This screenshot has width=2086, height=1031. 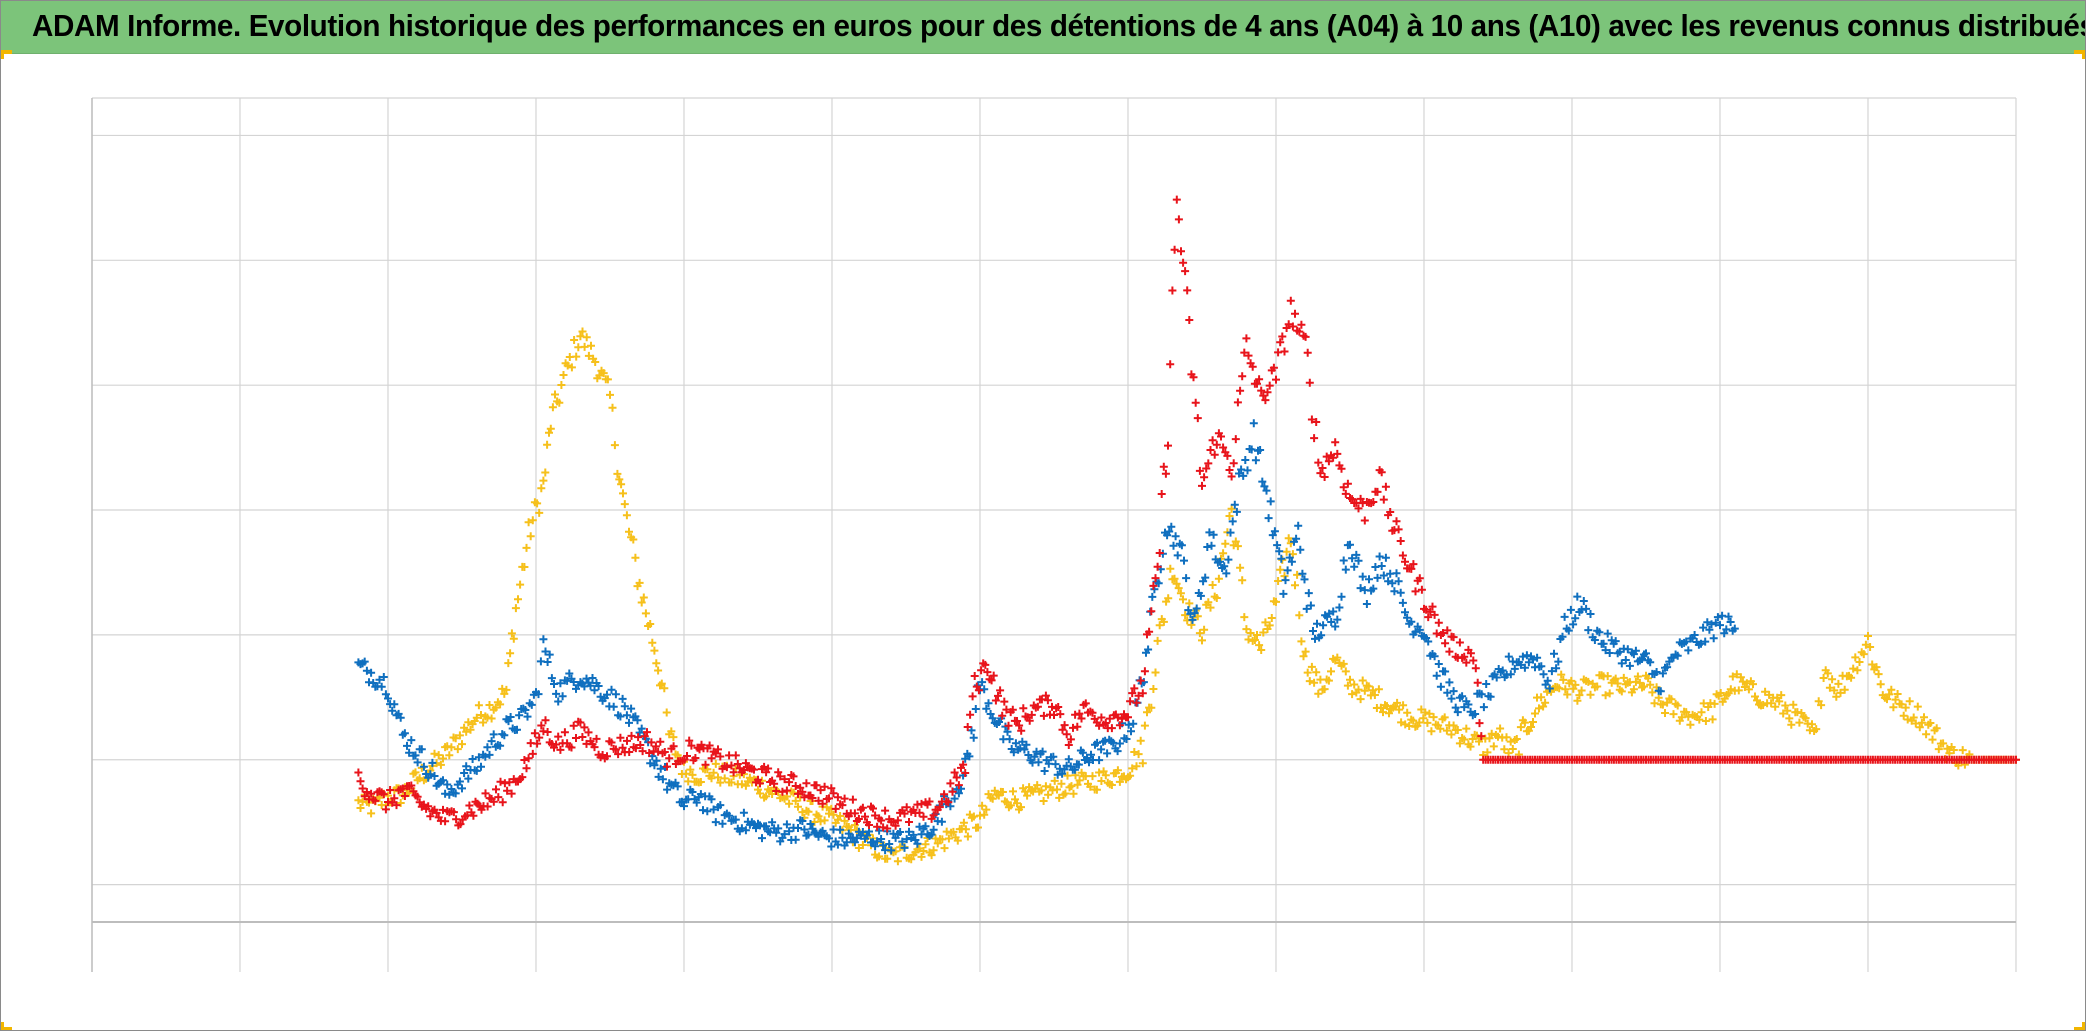 I want to click on corner-mark-bottom-right-v, so click(x=2084, y=1026).